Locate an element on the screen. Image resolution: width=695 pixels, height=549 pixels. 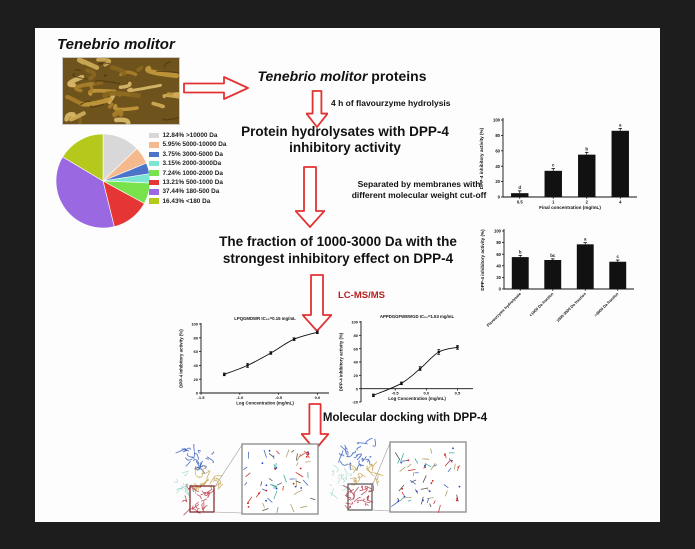
svg-text: d is located at coordinates (519, 187).